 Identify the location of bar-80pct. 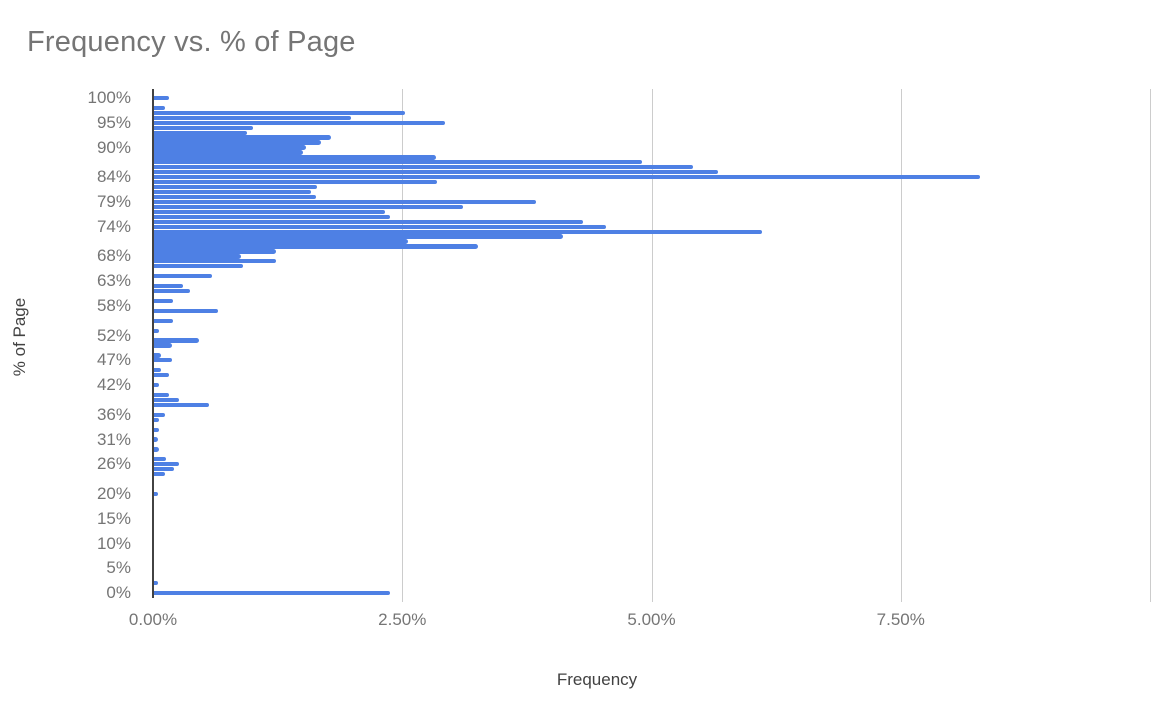
(235, 197).